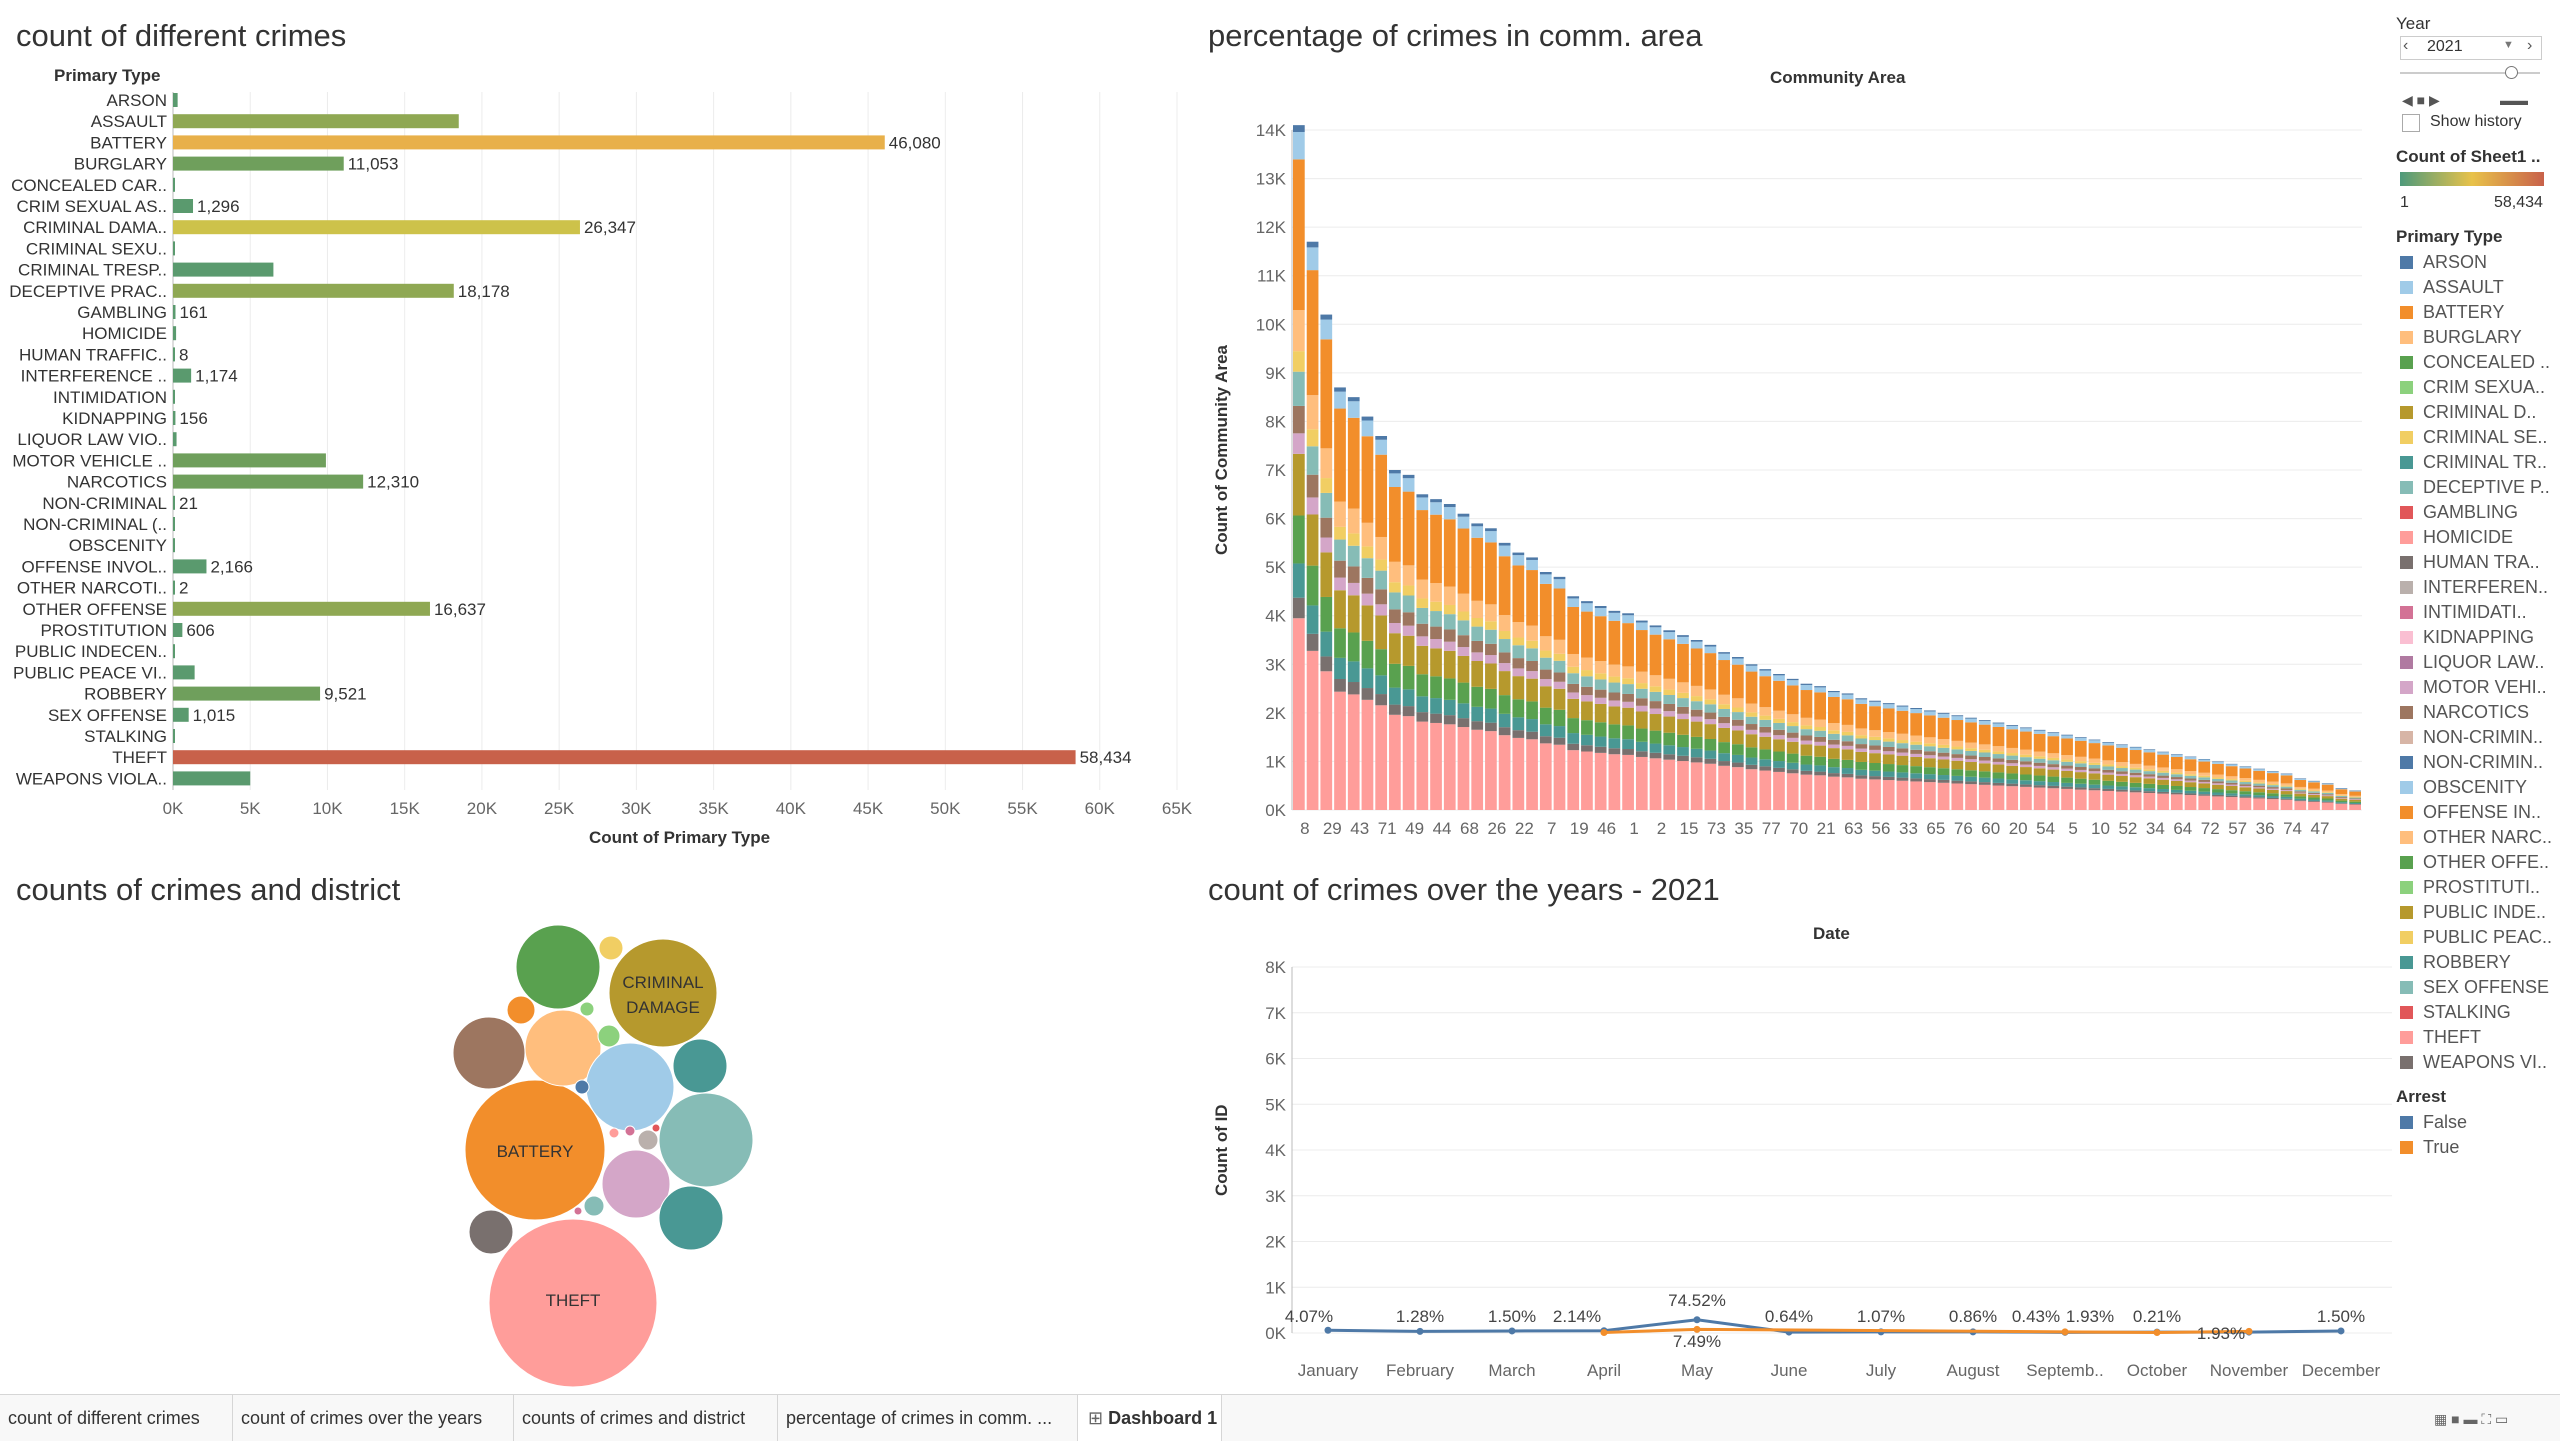 The image size is (2560, 1441). What do you see at coordinates (2514, 100) in the screenshot?
I see `playback-speed-icon: ▬▬` at bounding box center [2514, 100].